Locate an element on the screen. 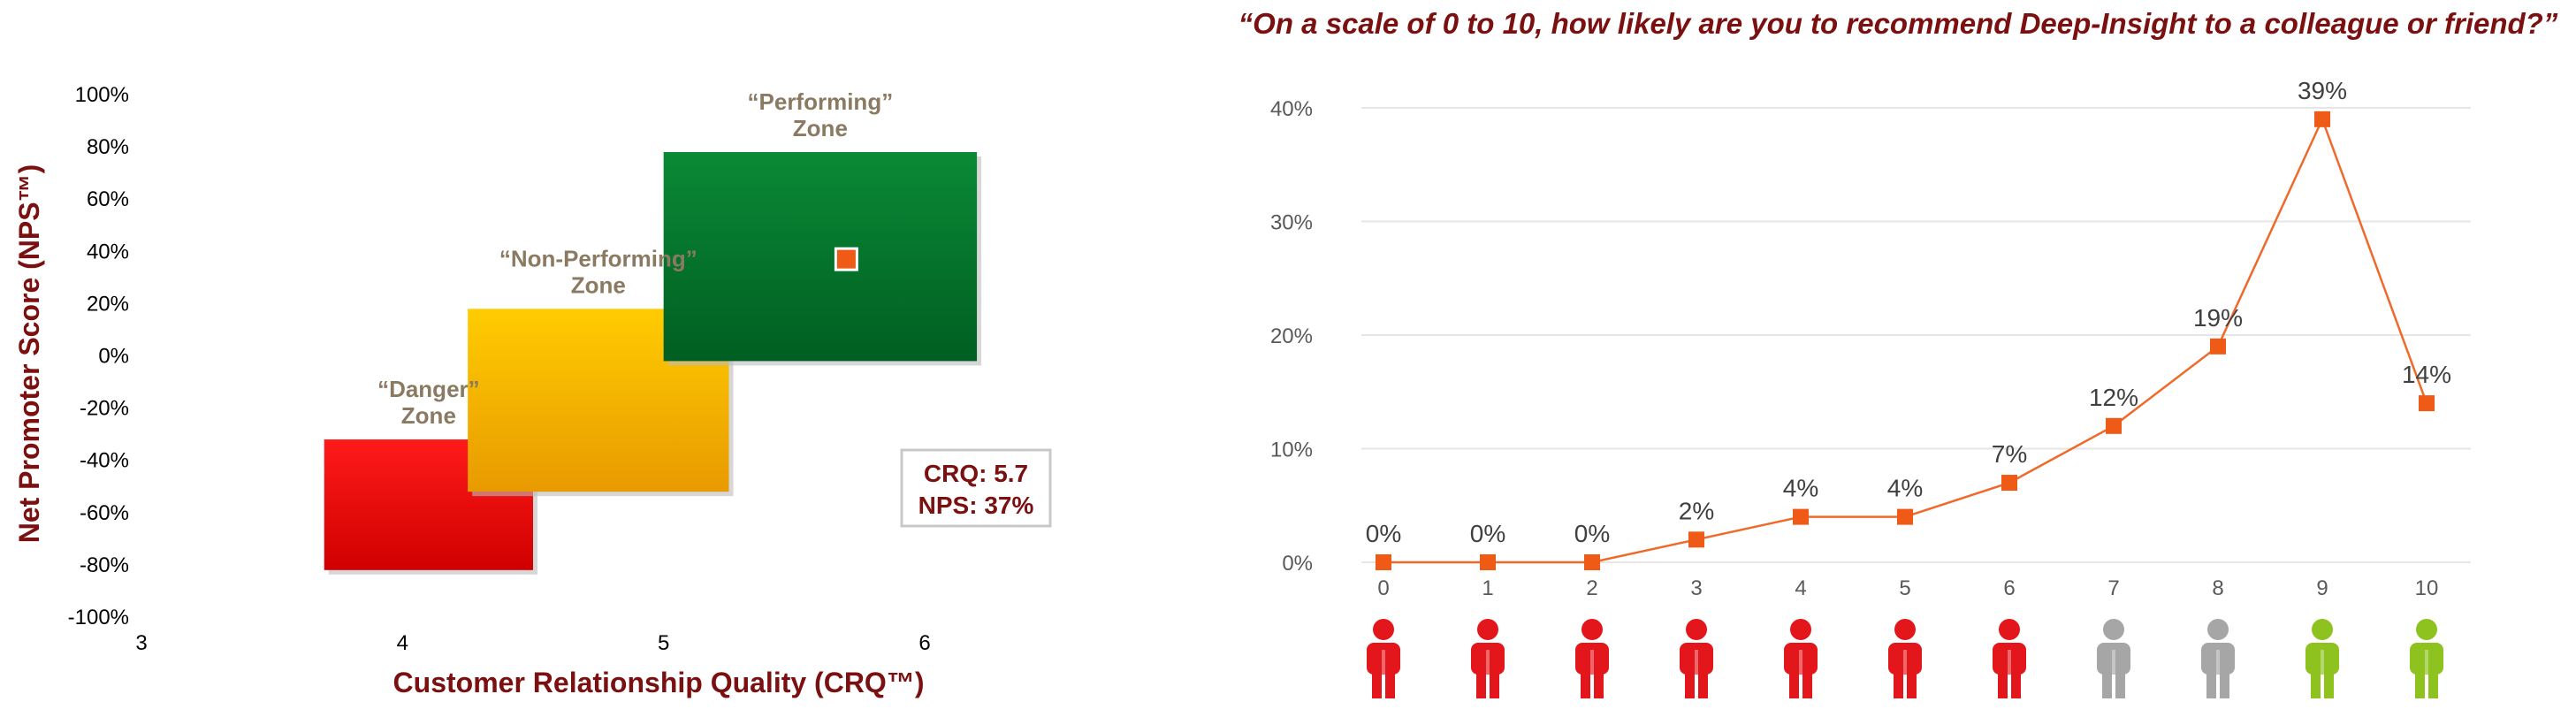  point-layer is located at coordinates (846, 259).